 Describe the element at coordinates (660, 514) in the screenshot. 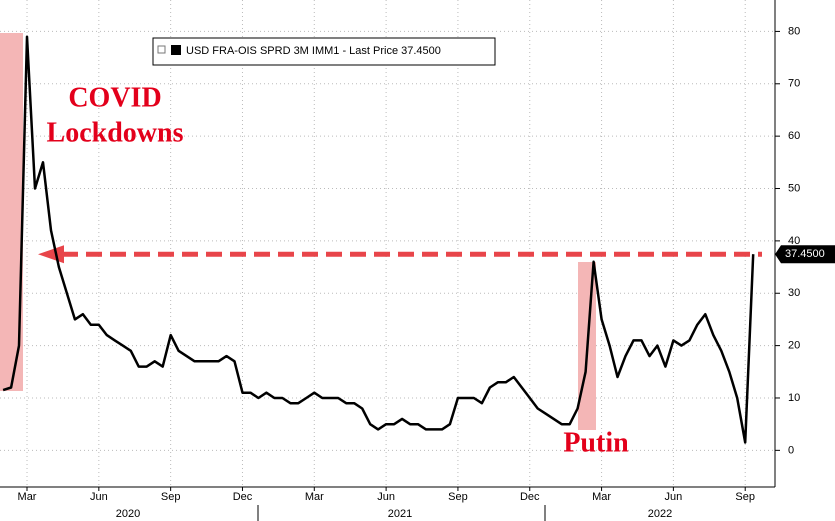

I see `year-label: 2022` at that location.